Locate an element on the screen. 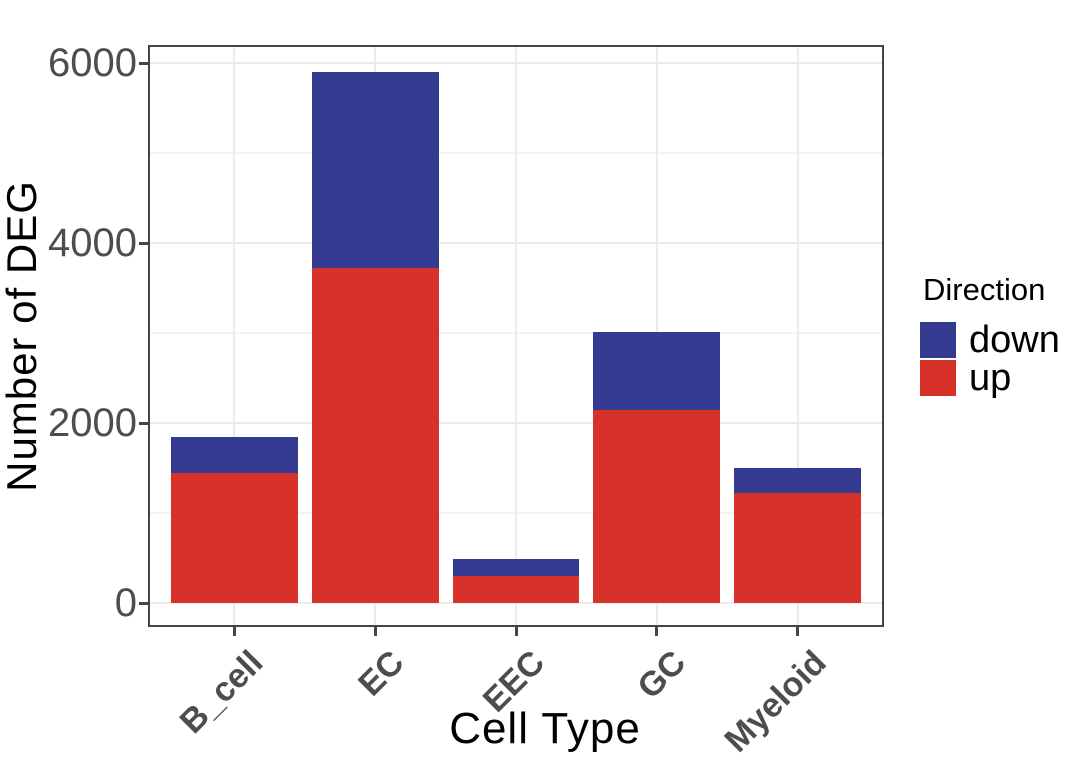 This screenshot has height=765, width=1080. x-tick-label-EC: EC is located at coordinates (381, 673).